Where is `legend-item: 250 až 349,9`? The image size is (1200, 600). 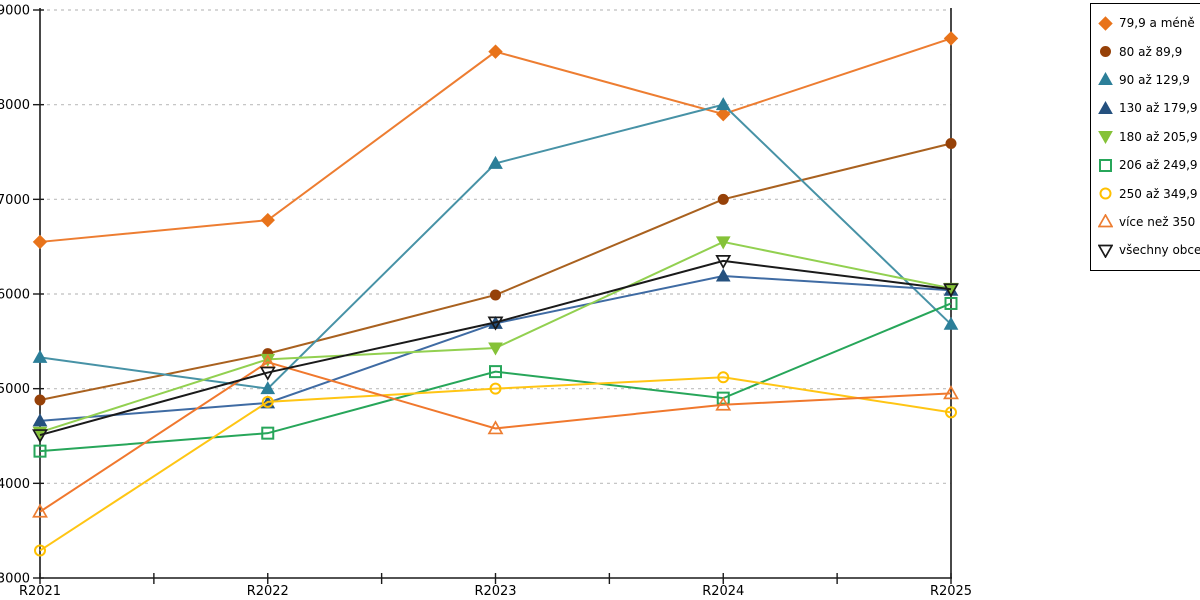 legend-item: 250 až 349,9 is located at coordinates (1149, 193).